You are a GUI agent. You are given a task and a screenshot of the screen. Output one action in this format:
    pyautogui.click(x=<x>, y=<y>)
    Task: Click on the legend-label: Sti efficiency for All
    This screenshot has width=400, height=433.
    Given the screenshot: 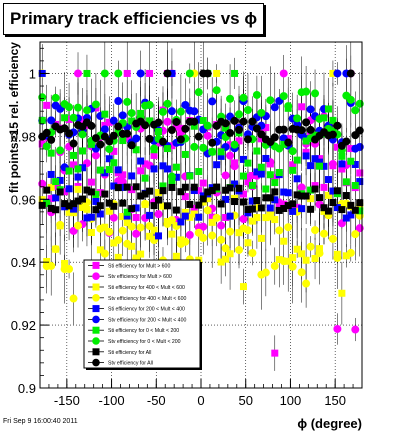 What is the action you would take?
    pyautogui.click(x=129, y=353)
    